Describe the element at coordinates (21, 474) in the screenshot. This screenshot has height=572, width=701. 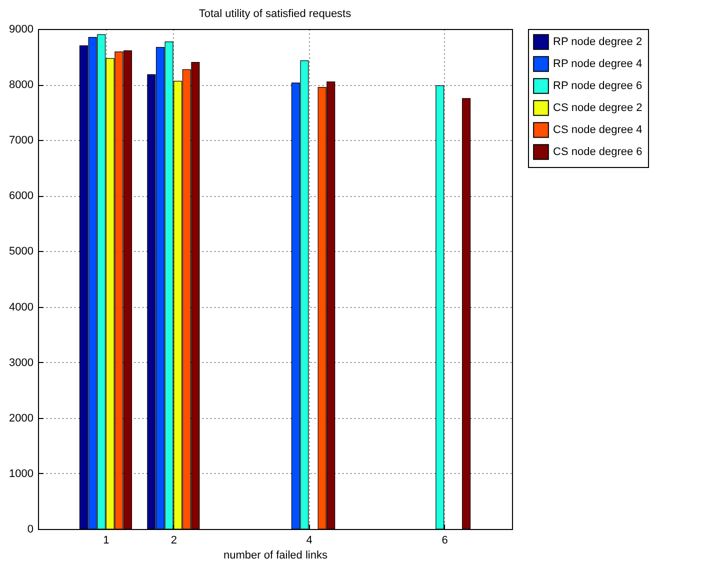
I see `y-tick-label: 1000` at that location.